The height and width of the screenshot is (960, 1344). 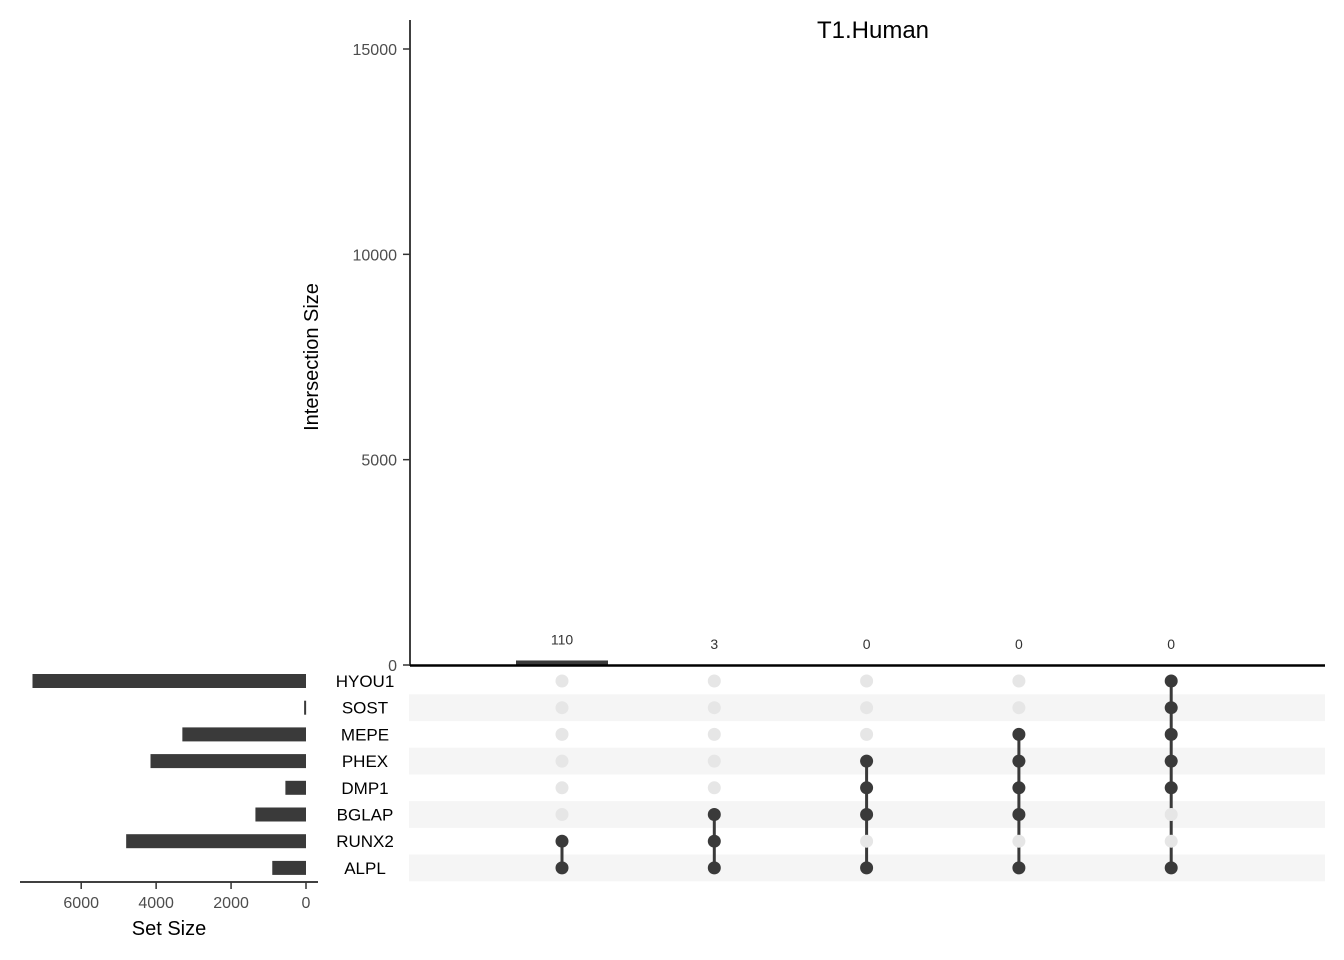 I want to click on intersection-y-tick-label: 0, so click(x=392, y=666).